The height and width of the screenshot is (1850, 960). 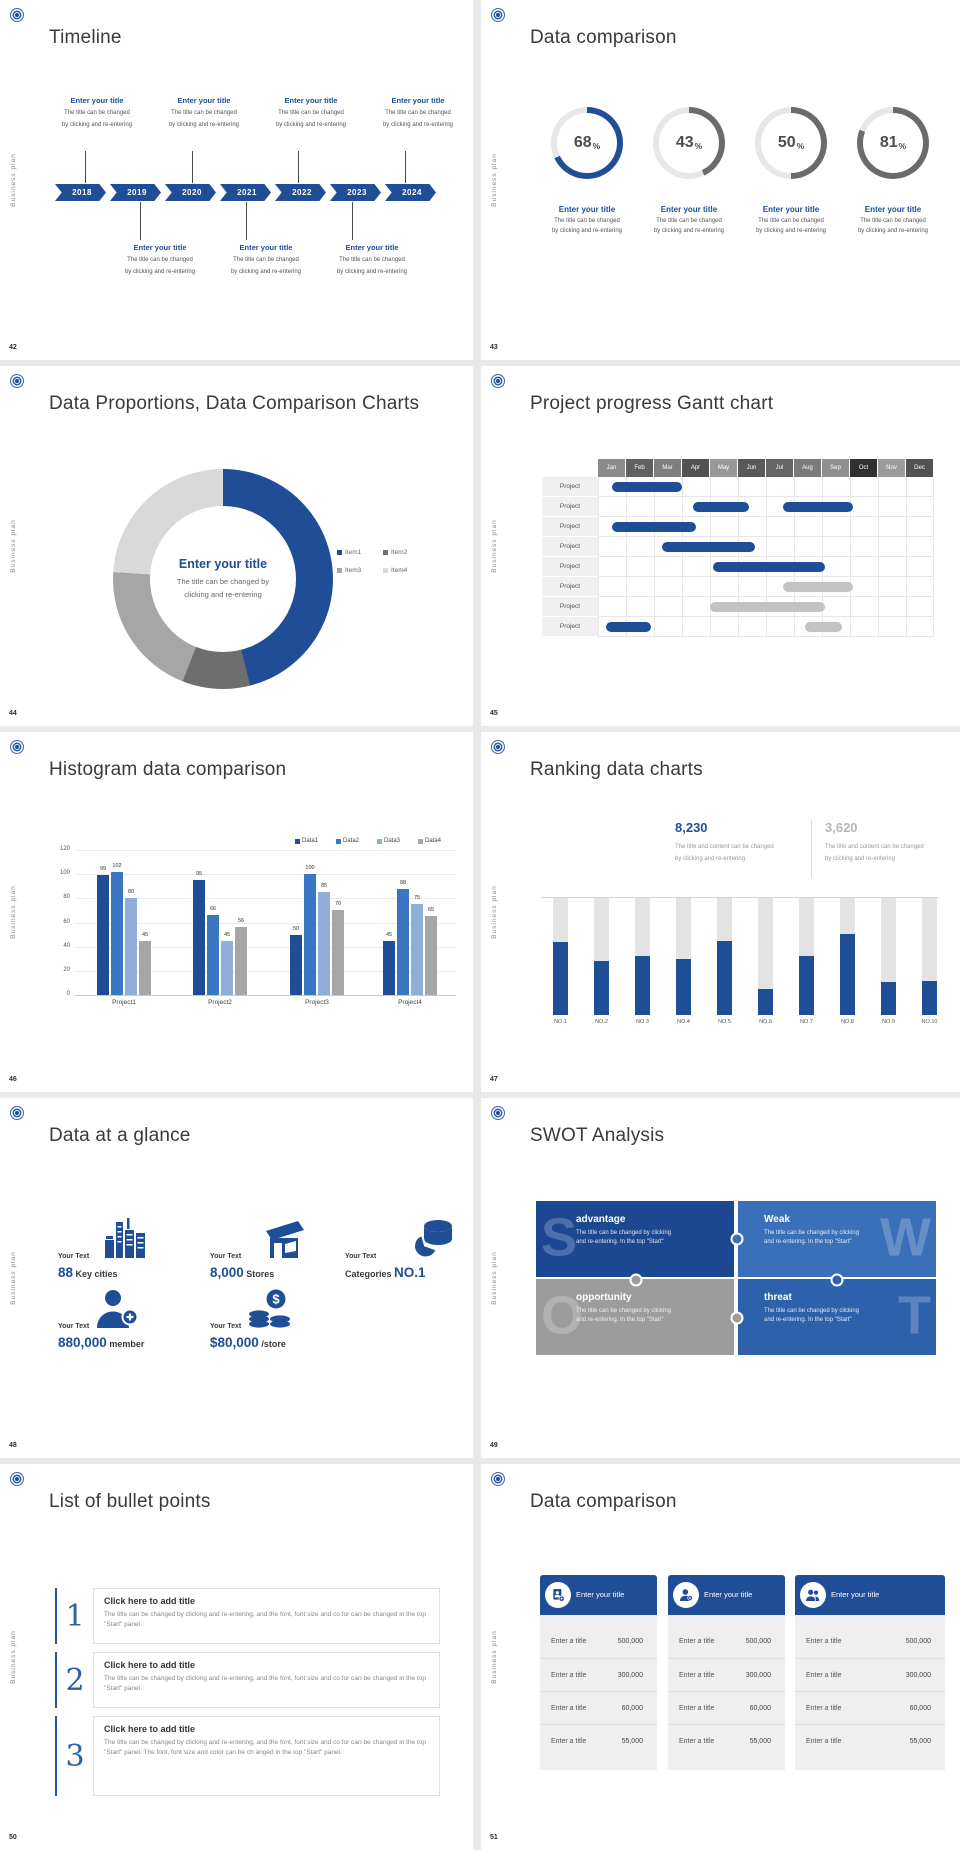 I want to click on stat-block: $ Your Text $80,000 /store, so click(x=290, y=1322).